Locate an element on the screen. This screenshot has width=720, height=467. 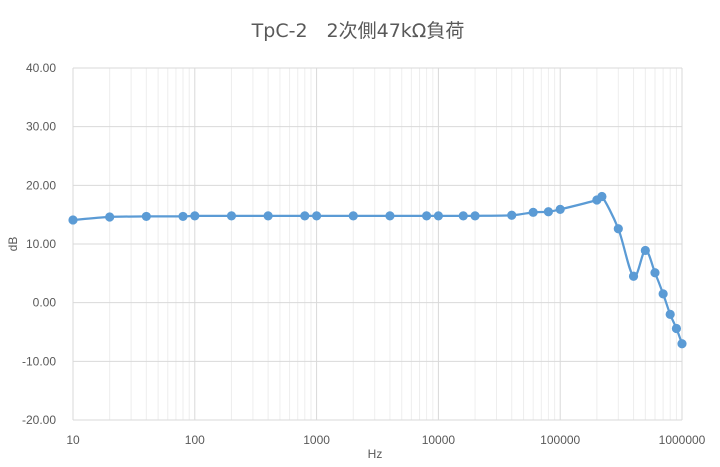
x-axis-label: Hz is located at coordinates (375, 454).